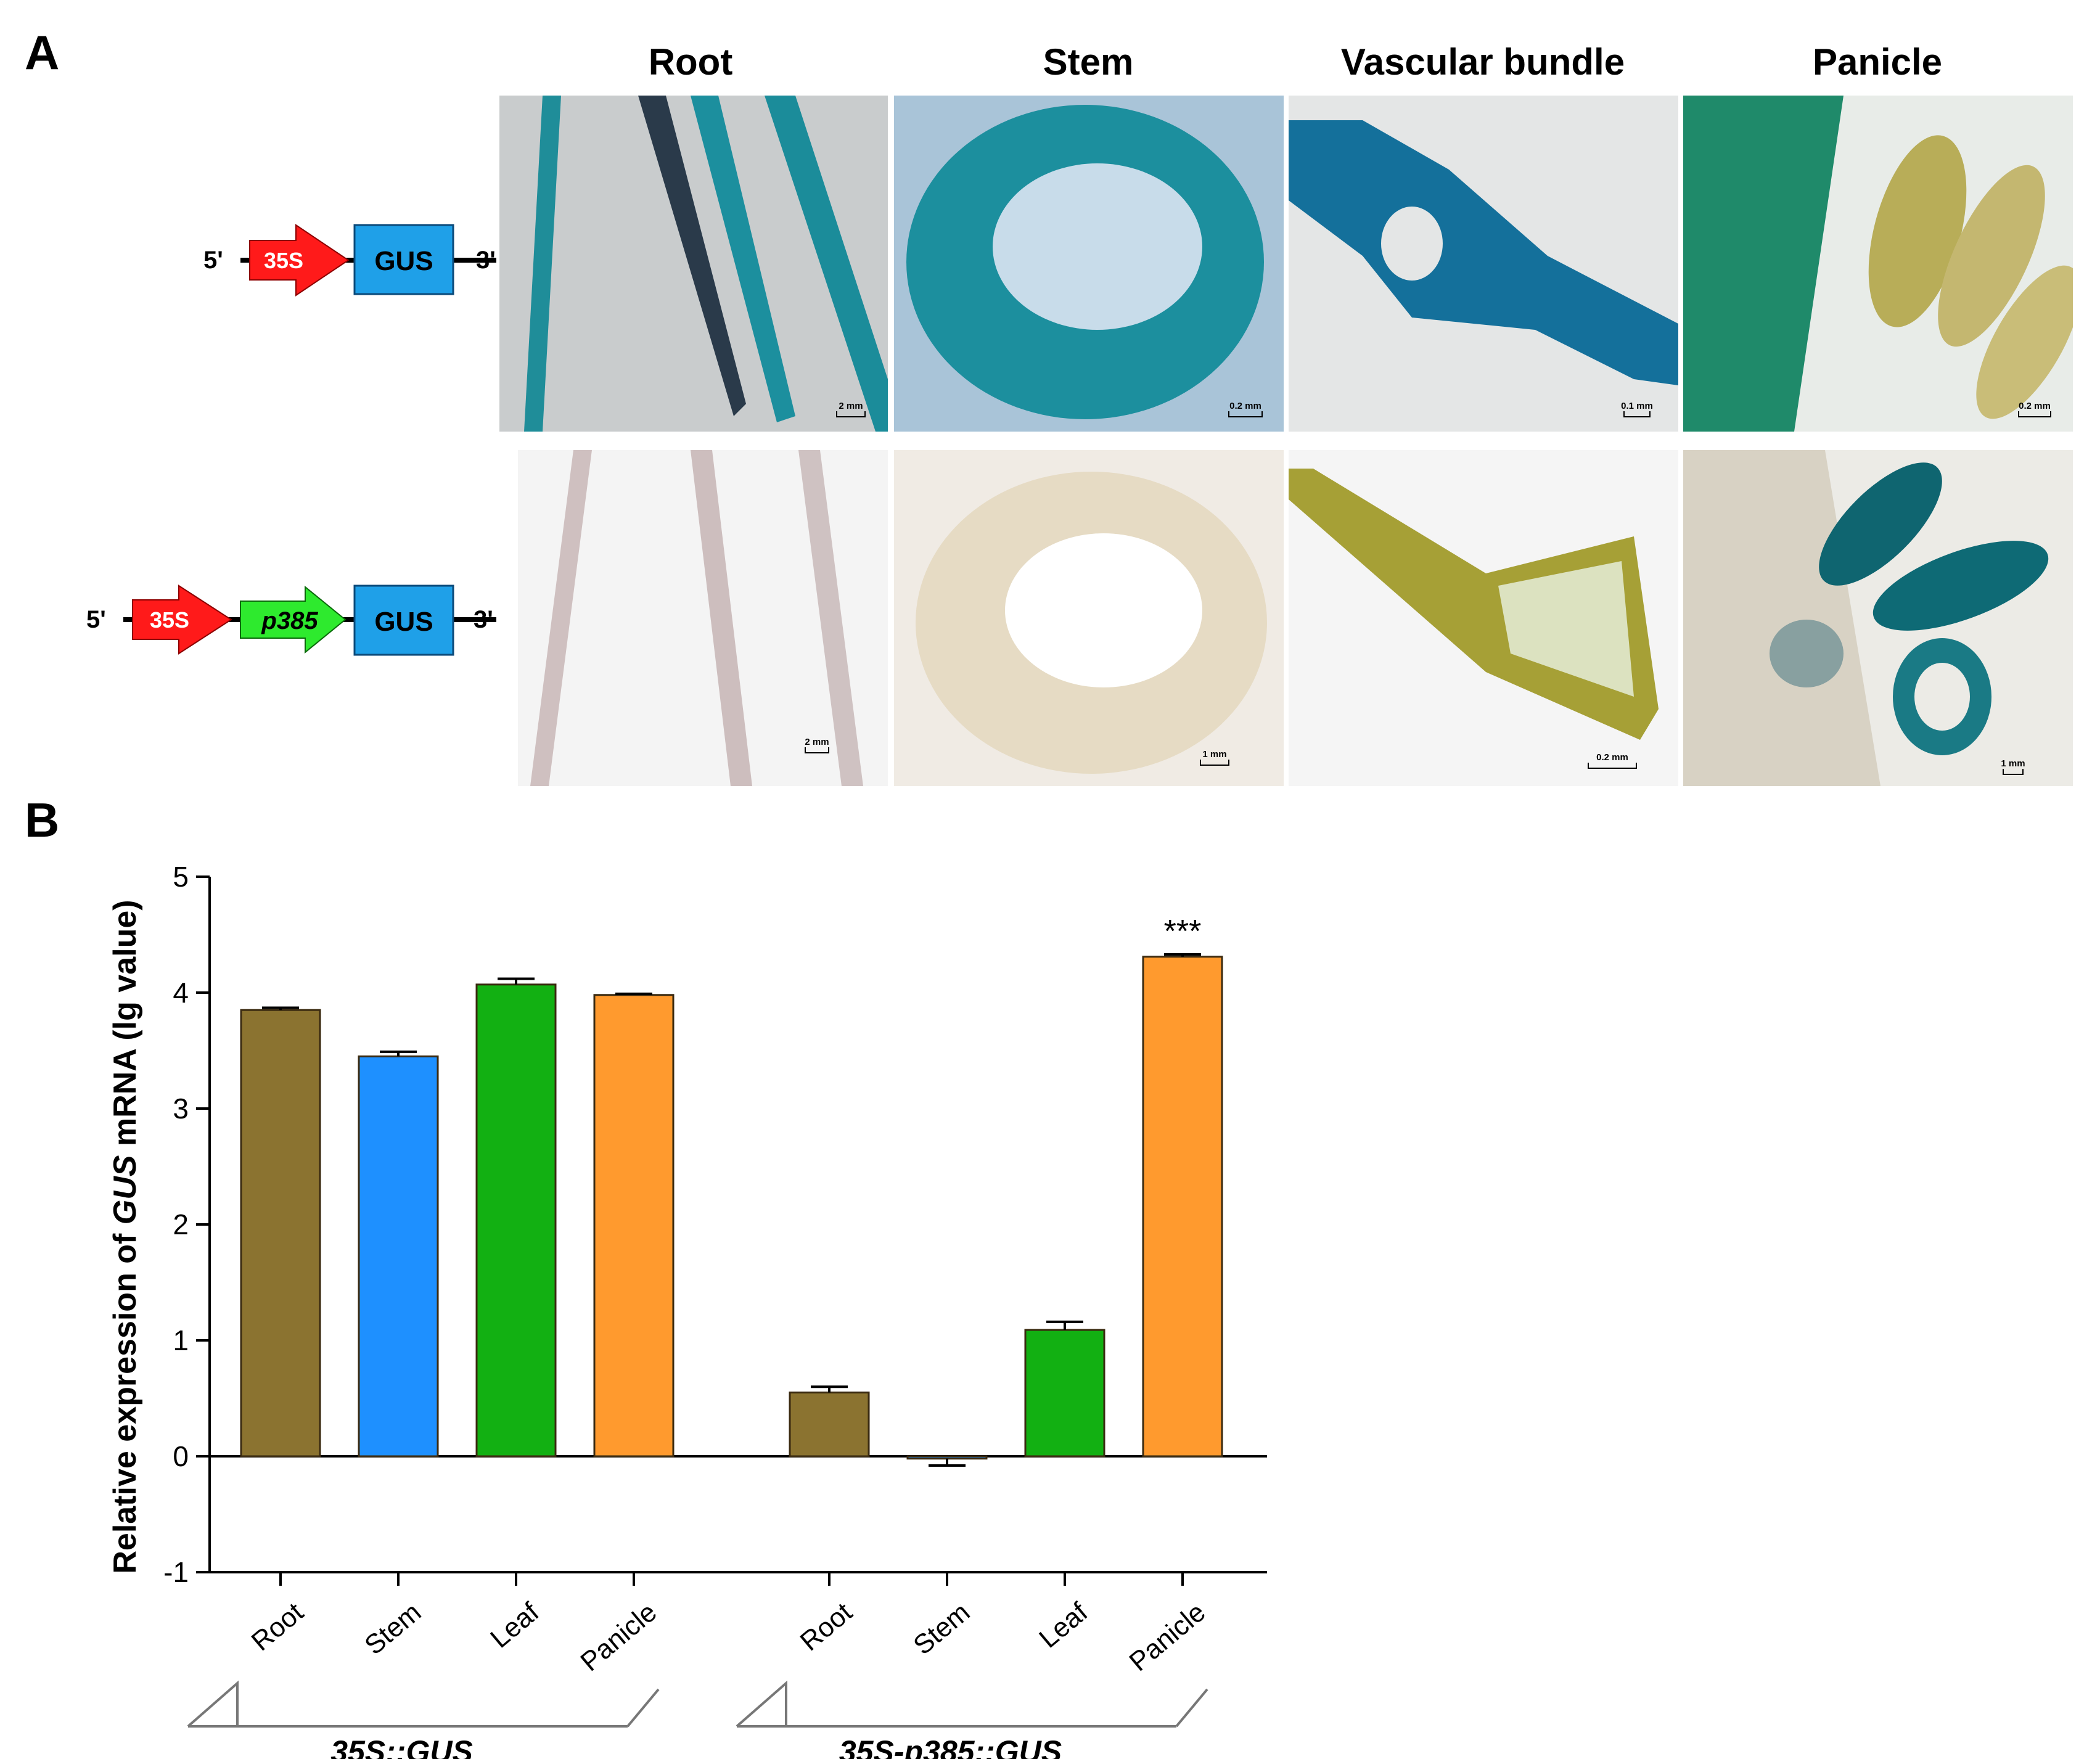  Describe the element at coordinates (1483, 618) in the screenshot. I see `photo-35s-p385-vascular-bundle` at that location.